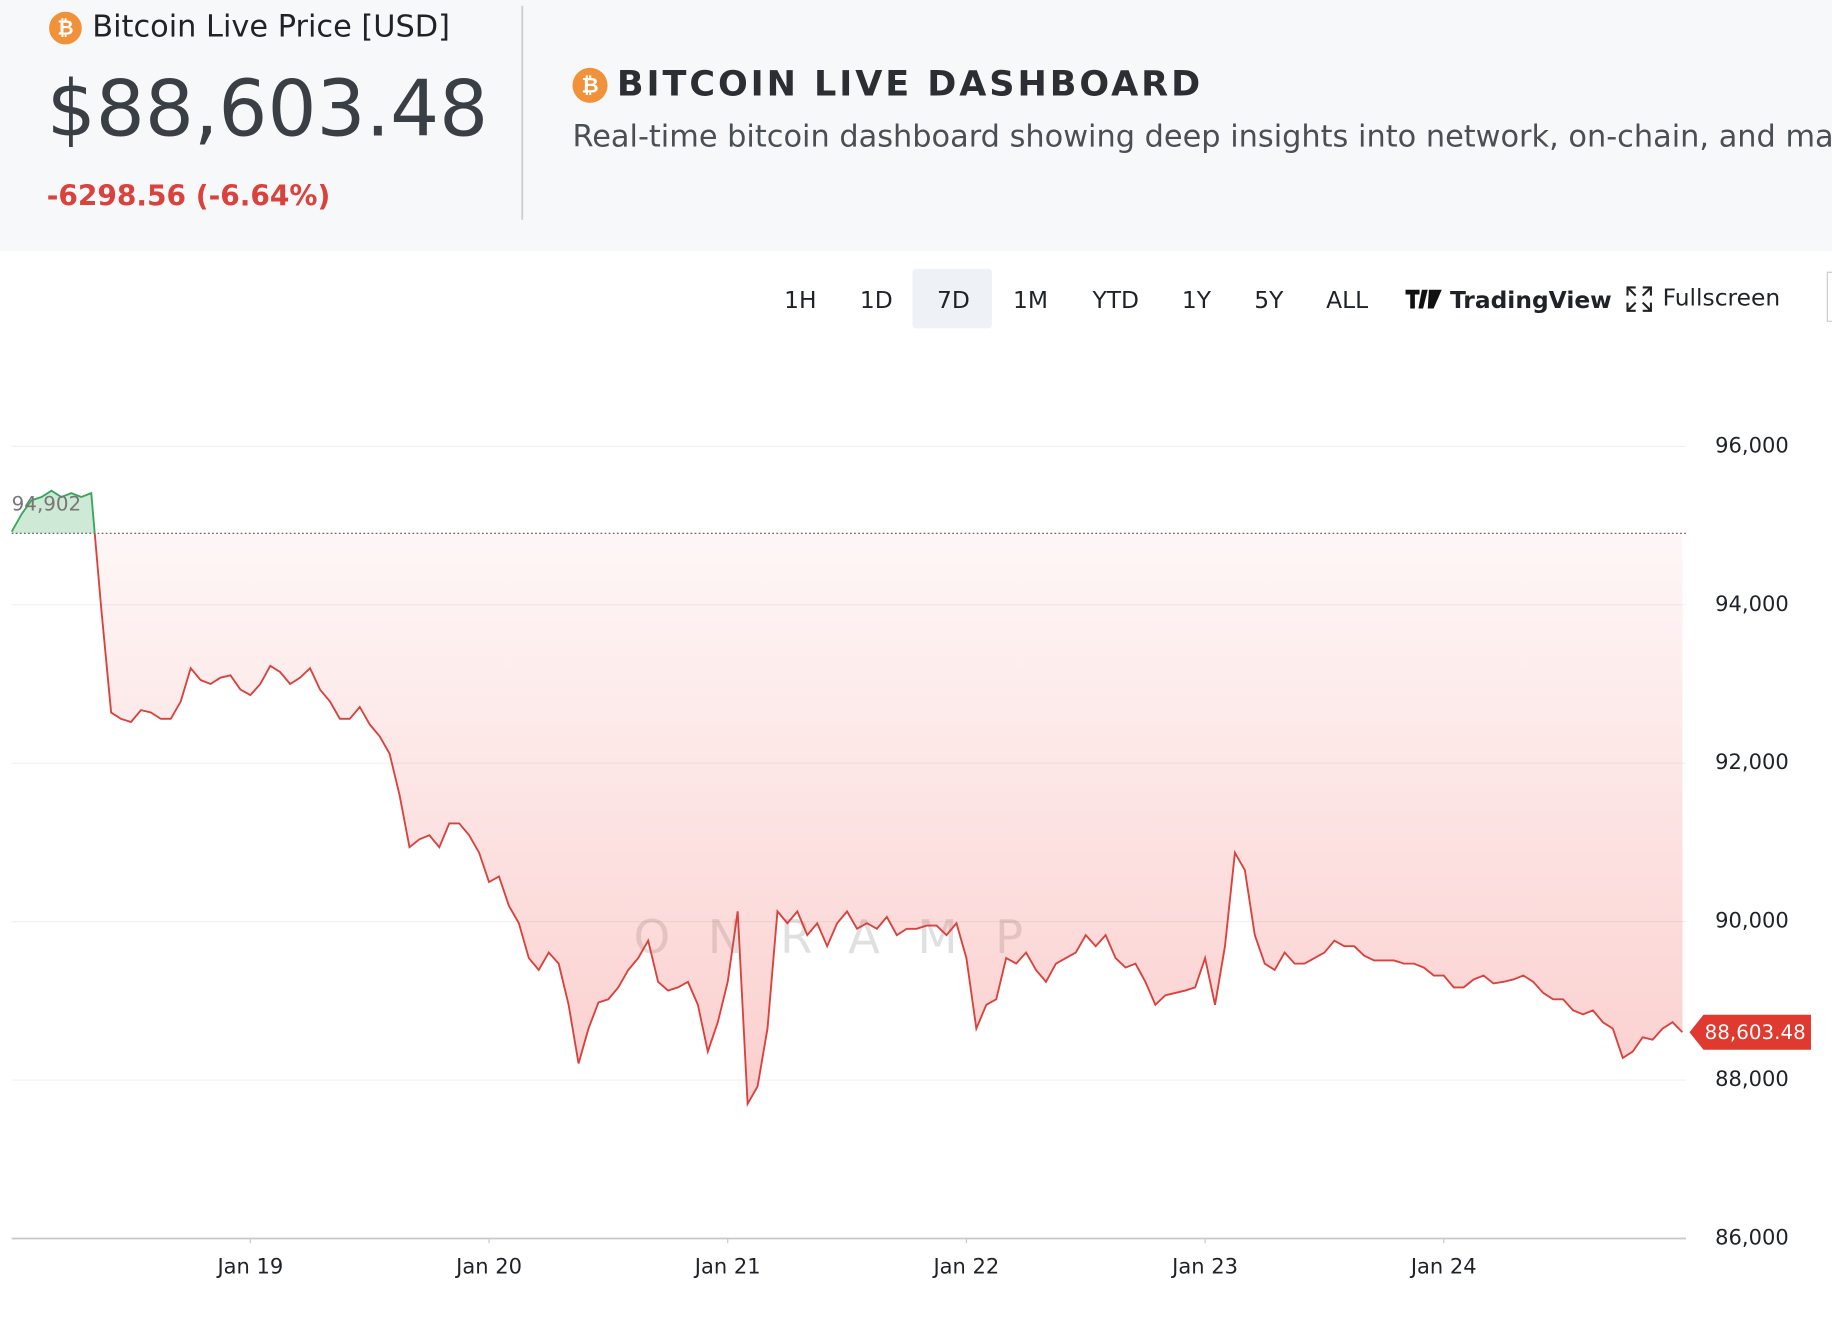  I want to click on range-label: ALL, so click(1347, 300).